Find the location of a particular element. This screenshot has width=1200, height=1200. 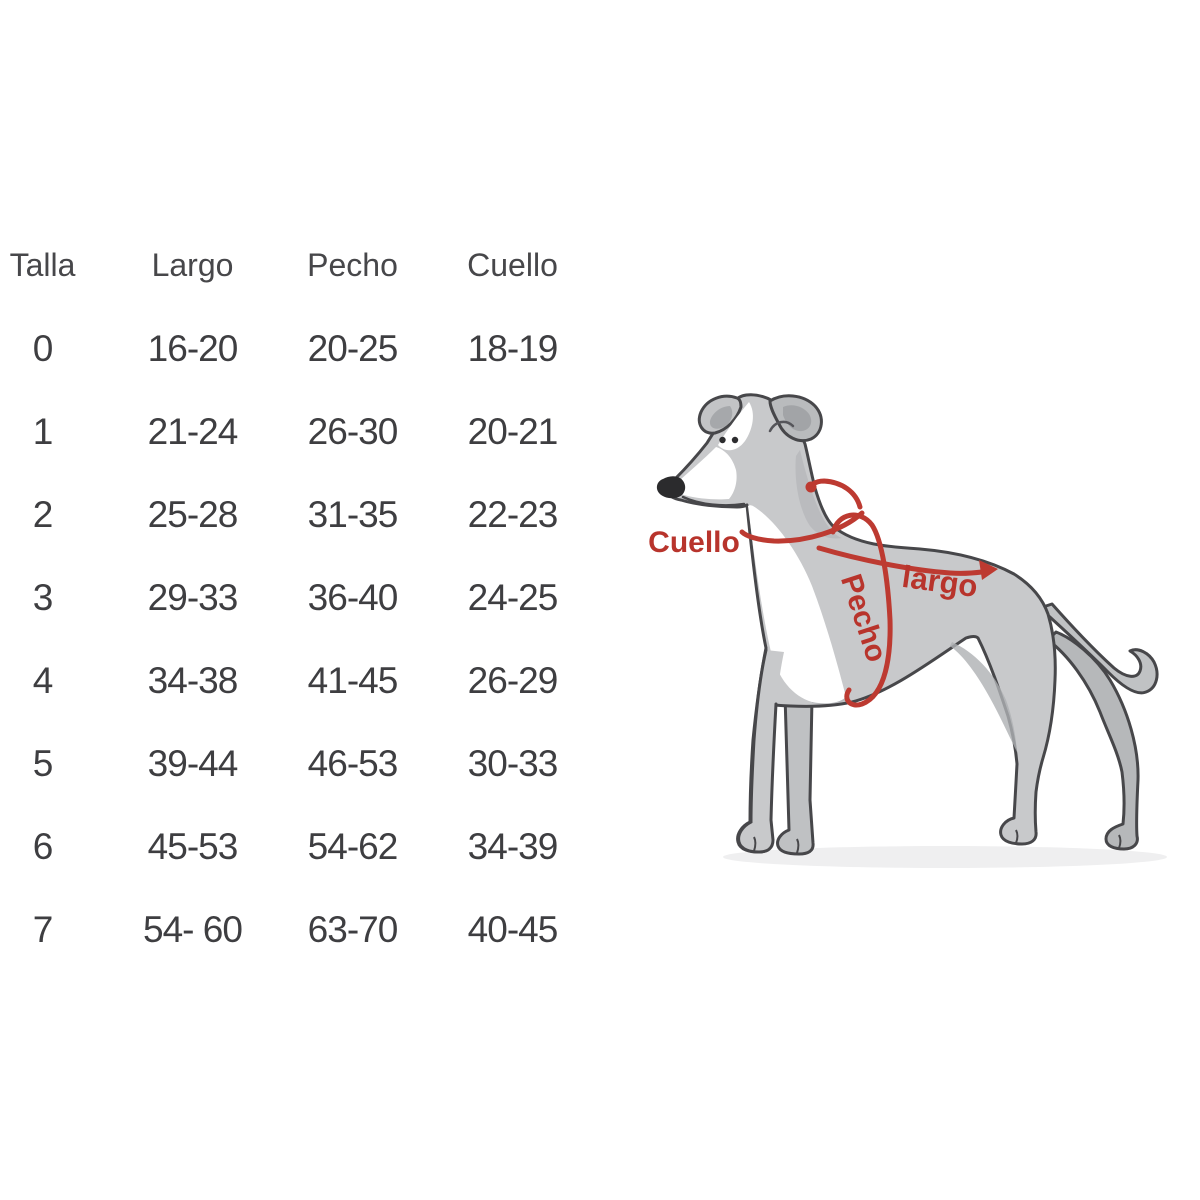

table-row: 6 45-53 54-62 34-39 is located at coordinates (310, 846).